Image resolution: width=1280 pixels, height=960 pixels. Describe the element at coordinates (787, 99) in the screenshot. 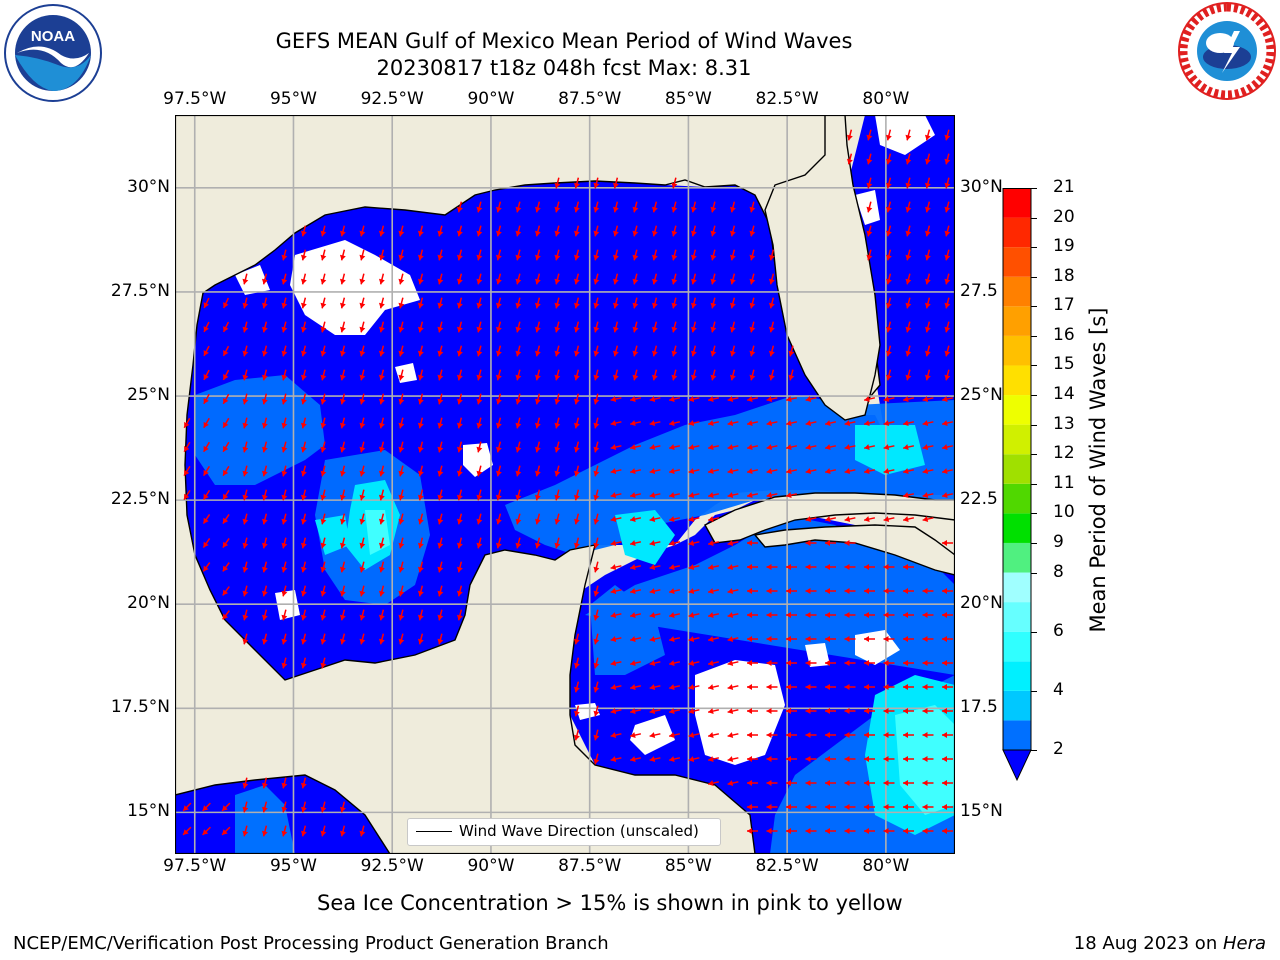

I see `lon-tick-label: 82.5°W` at that location.